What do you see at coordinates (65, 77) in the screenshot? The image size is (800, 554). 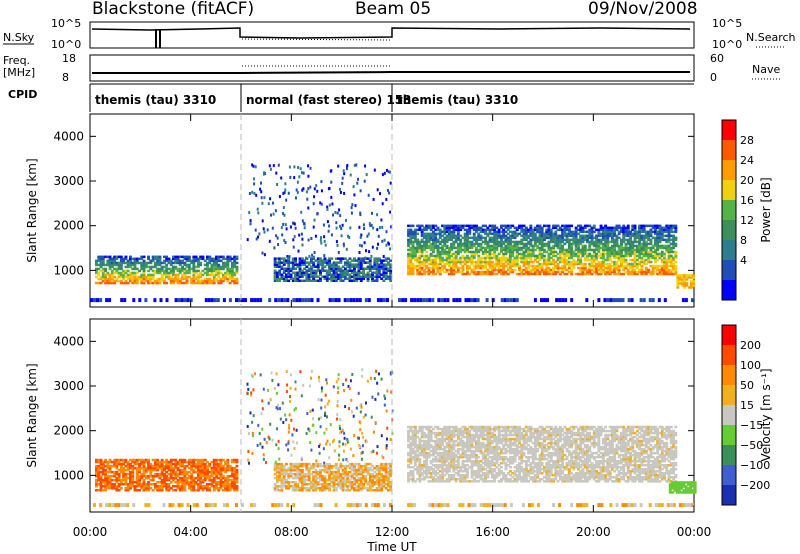 I see `freq-tick-bottom: 8` at bounding box center [65, 77].